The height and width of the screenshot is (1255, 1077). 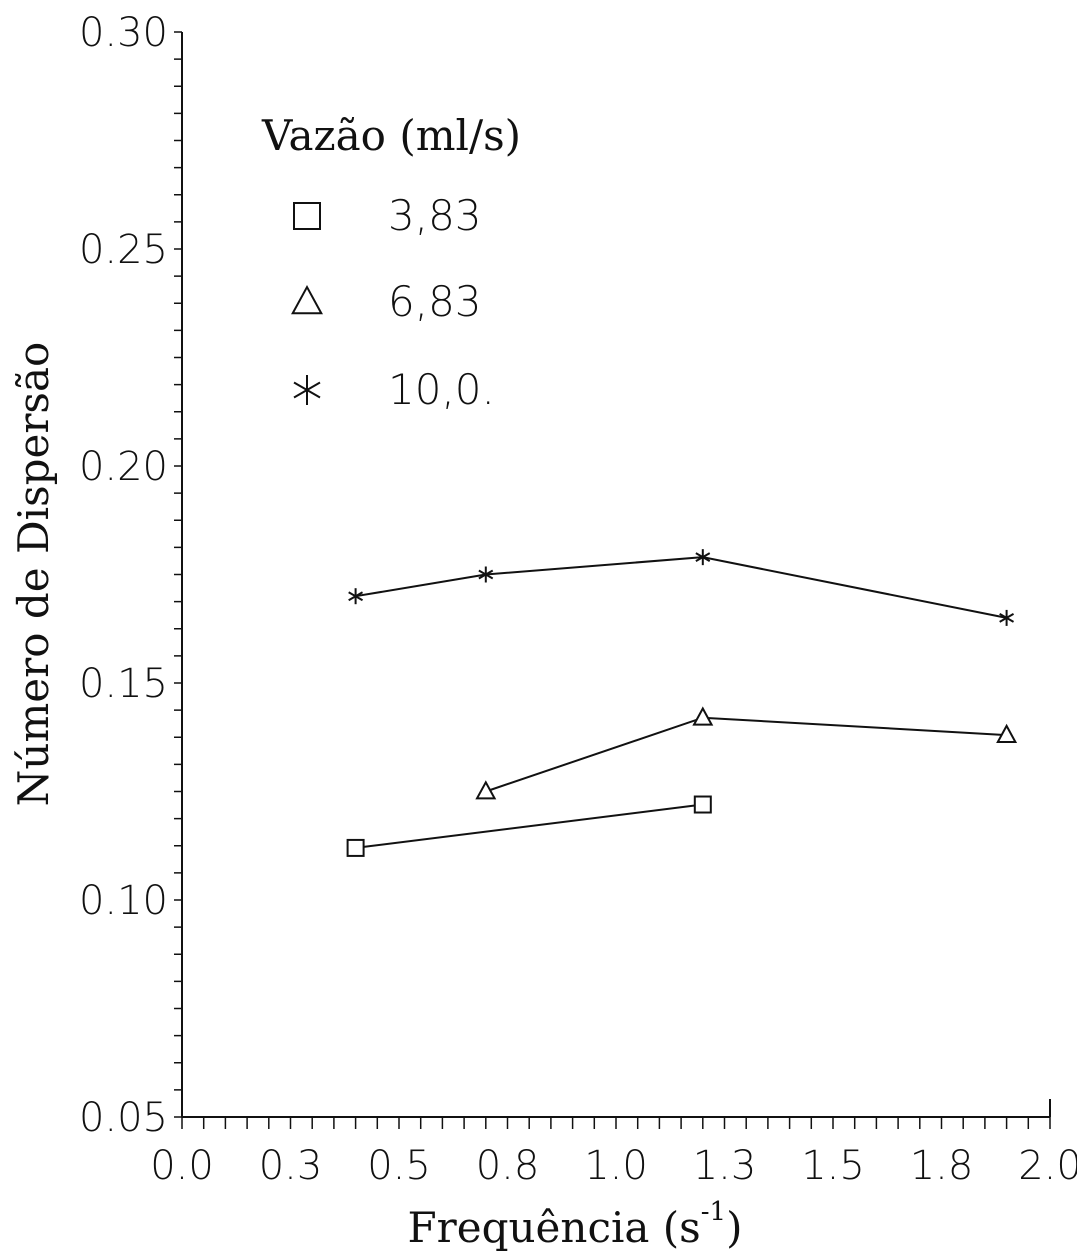 I want to click on y-tick-label: 0.20, so click(x=123, y=467).